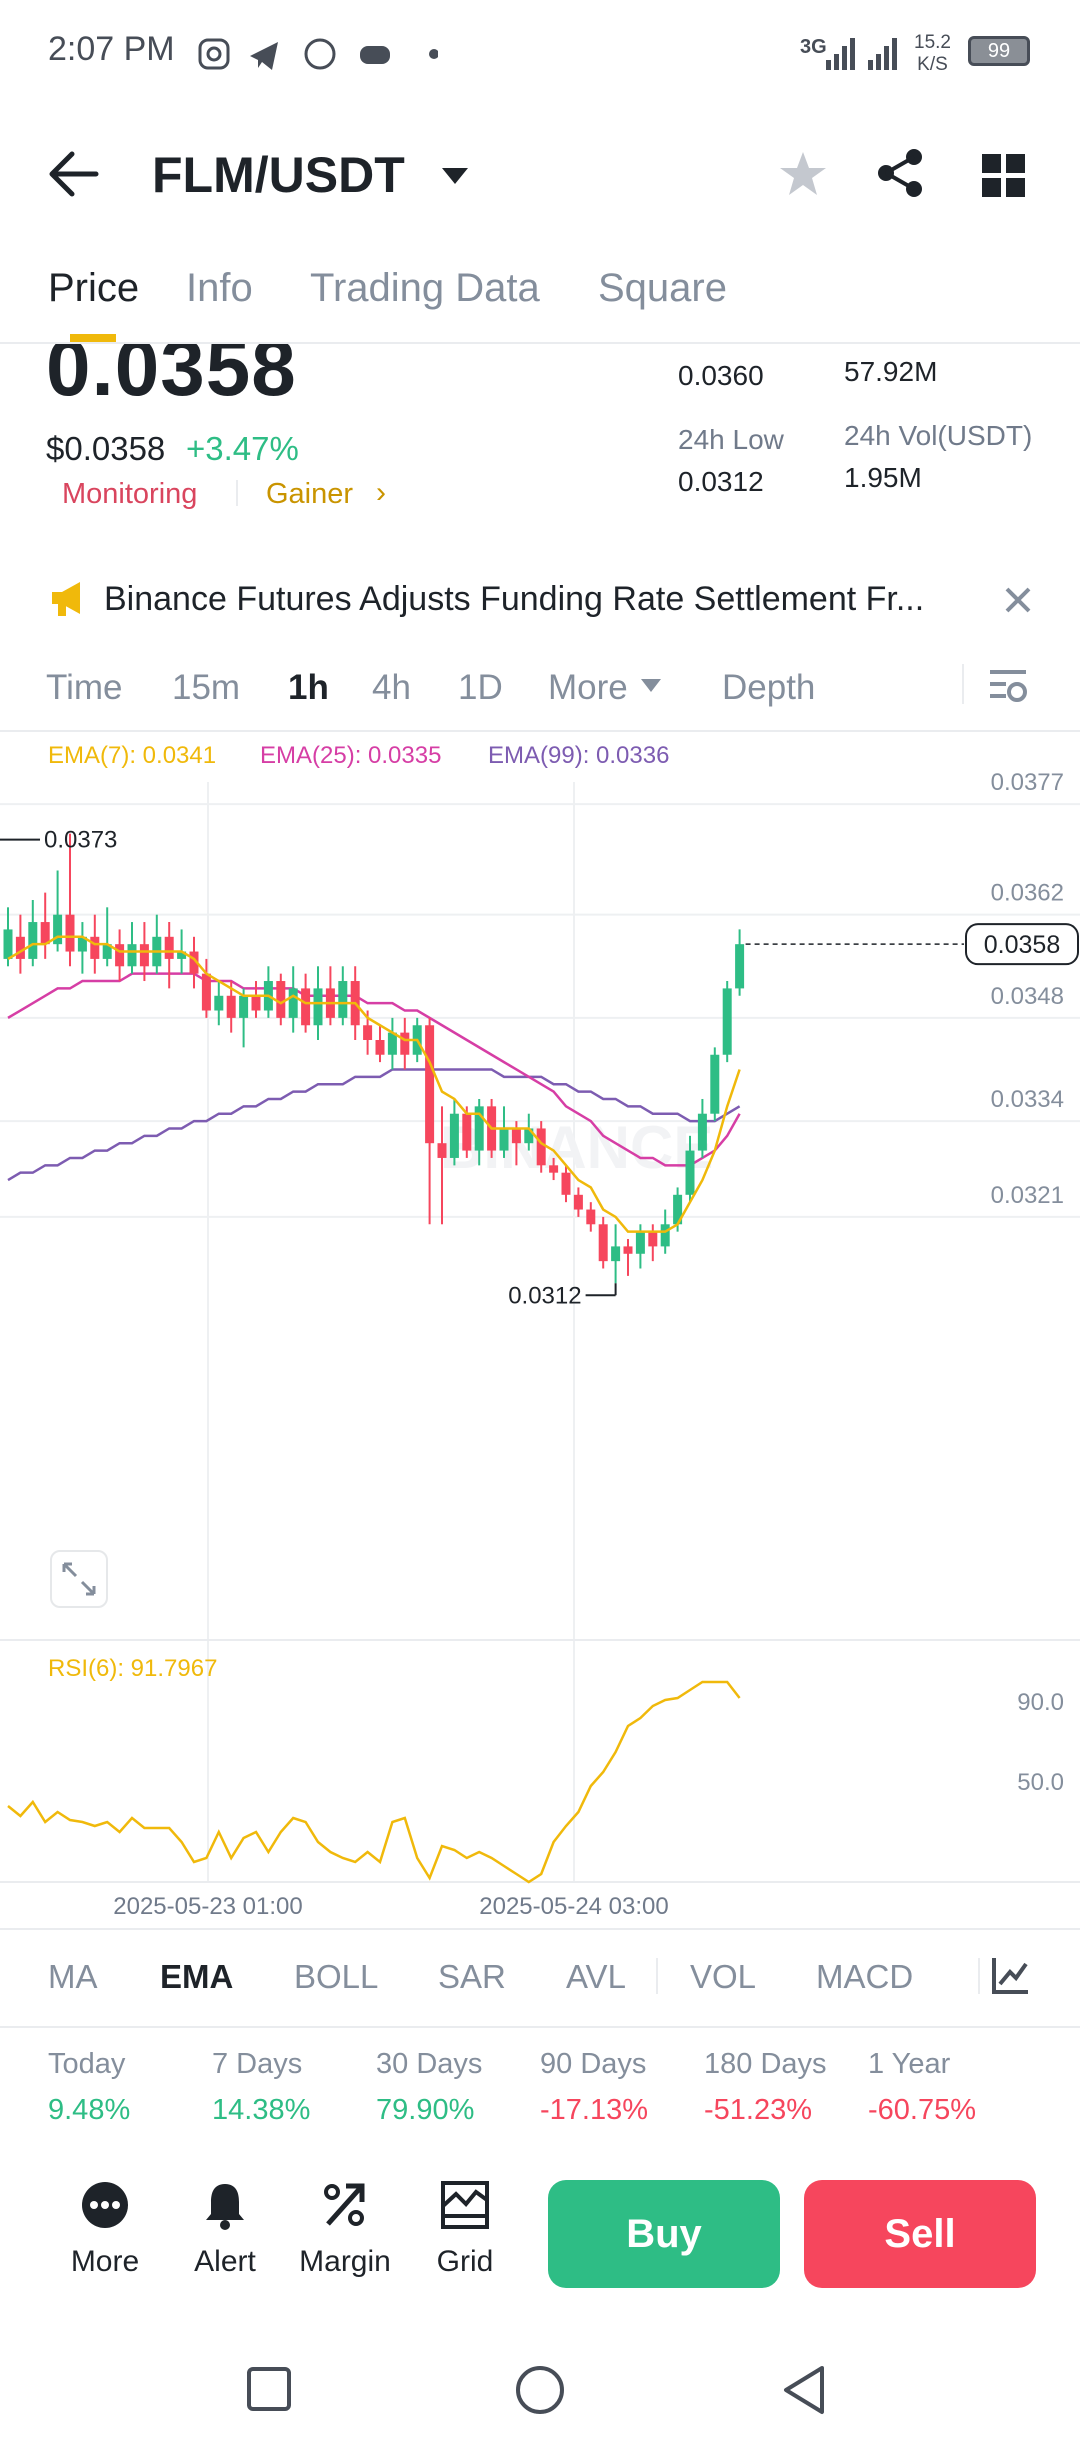 This screenshot has width=1080, height=2460. What do you see at coordinates (308, 687) in the screenshot?
I see `timeframe-1h: 1h` at bounding box center [308, 687].